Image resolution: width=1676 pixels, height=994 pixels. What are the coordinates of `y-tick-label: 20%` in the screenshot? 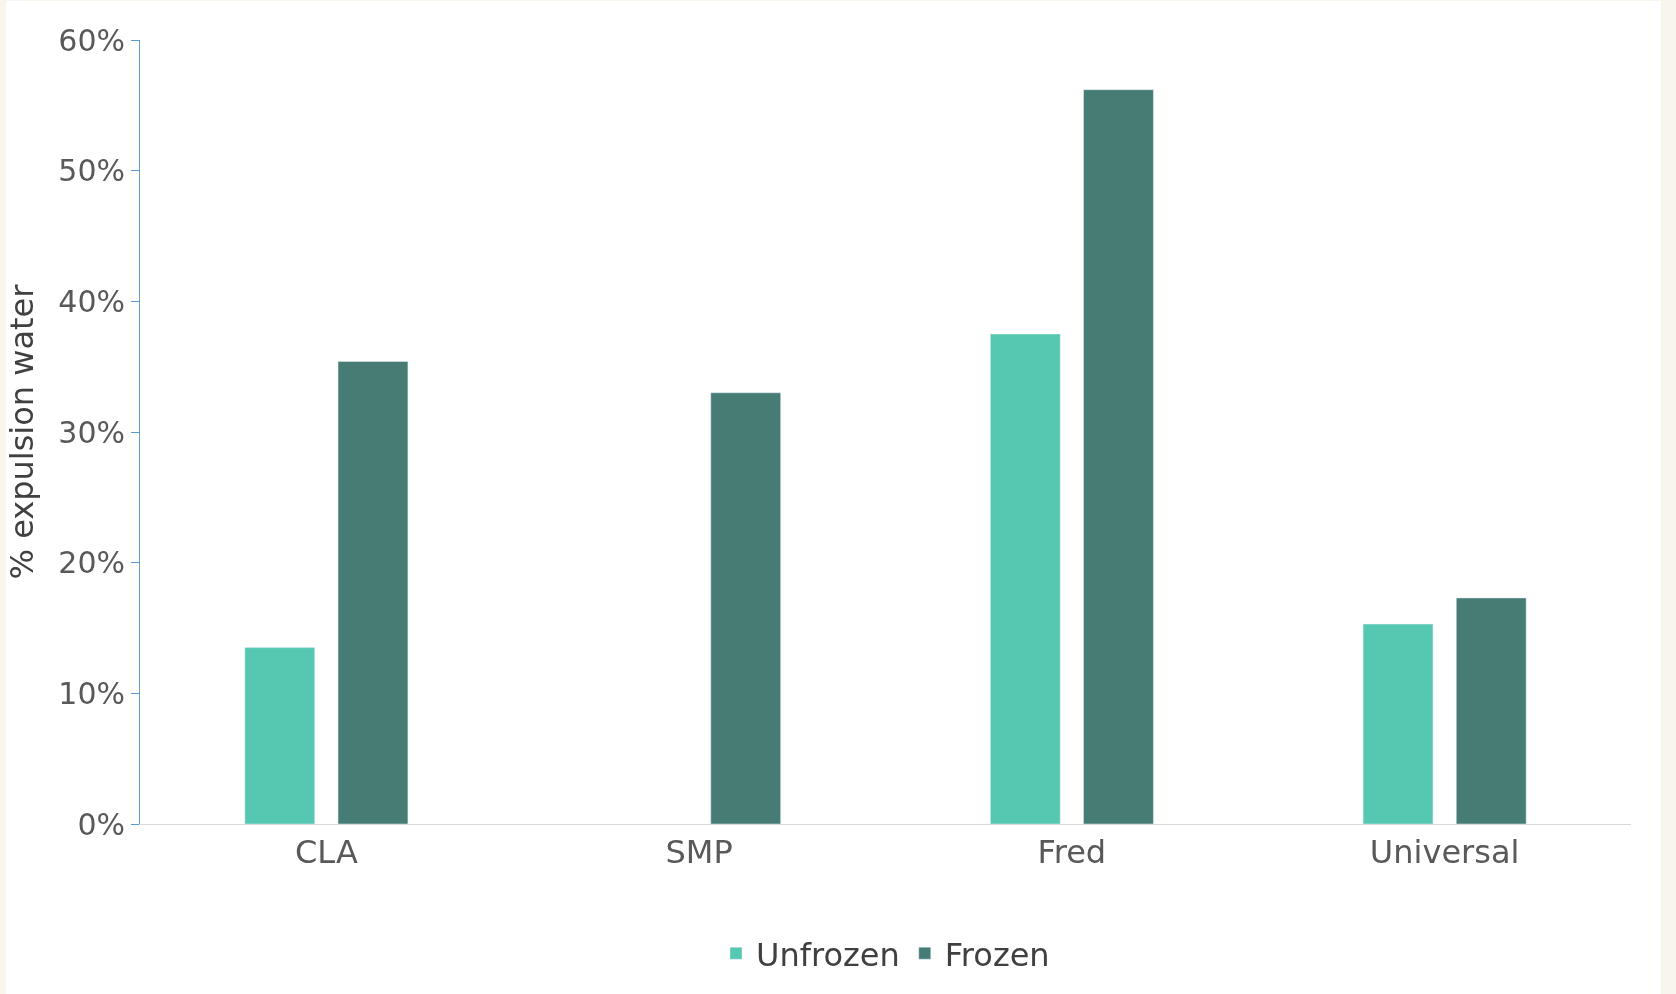 It's located at (91, 563).